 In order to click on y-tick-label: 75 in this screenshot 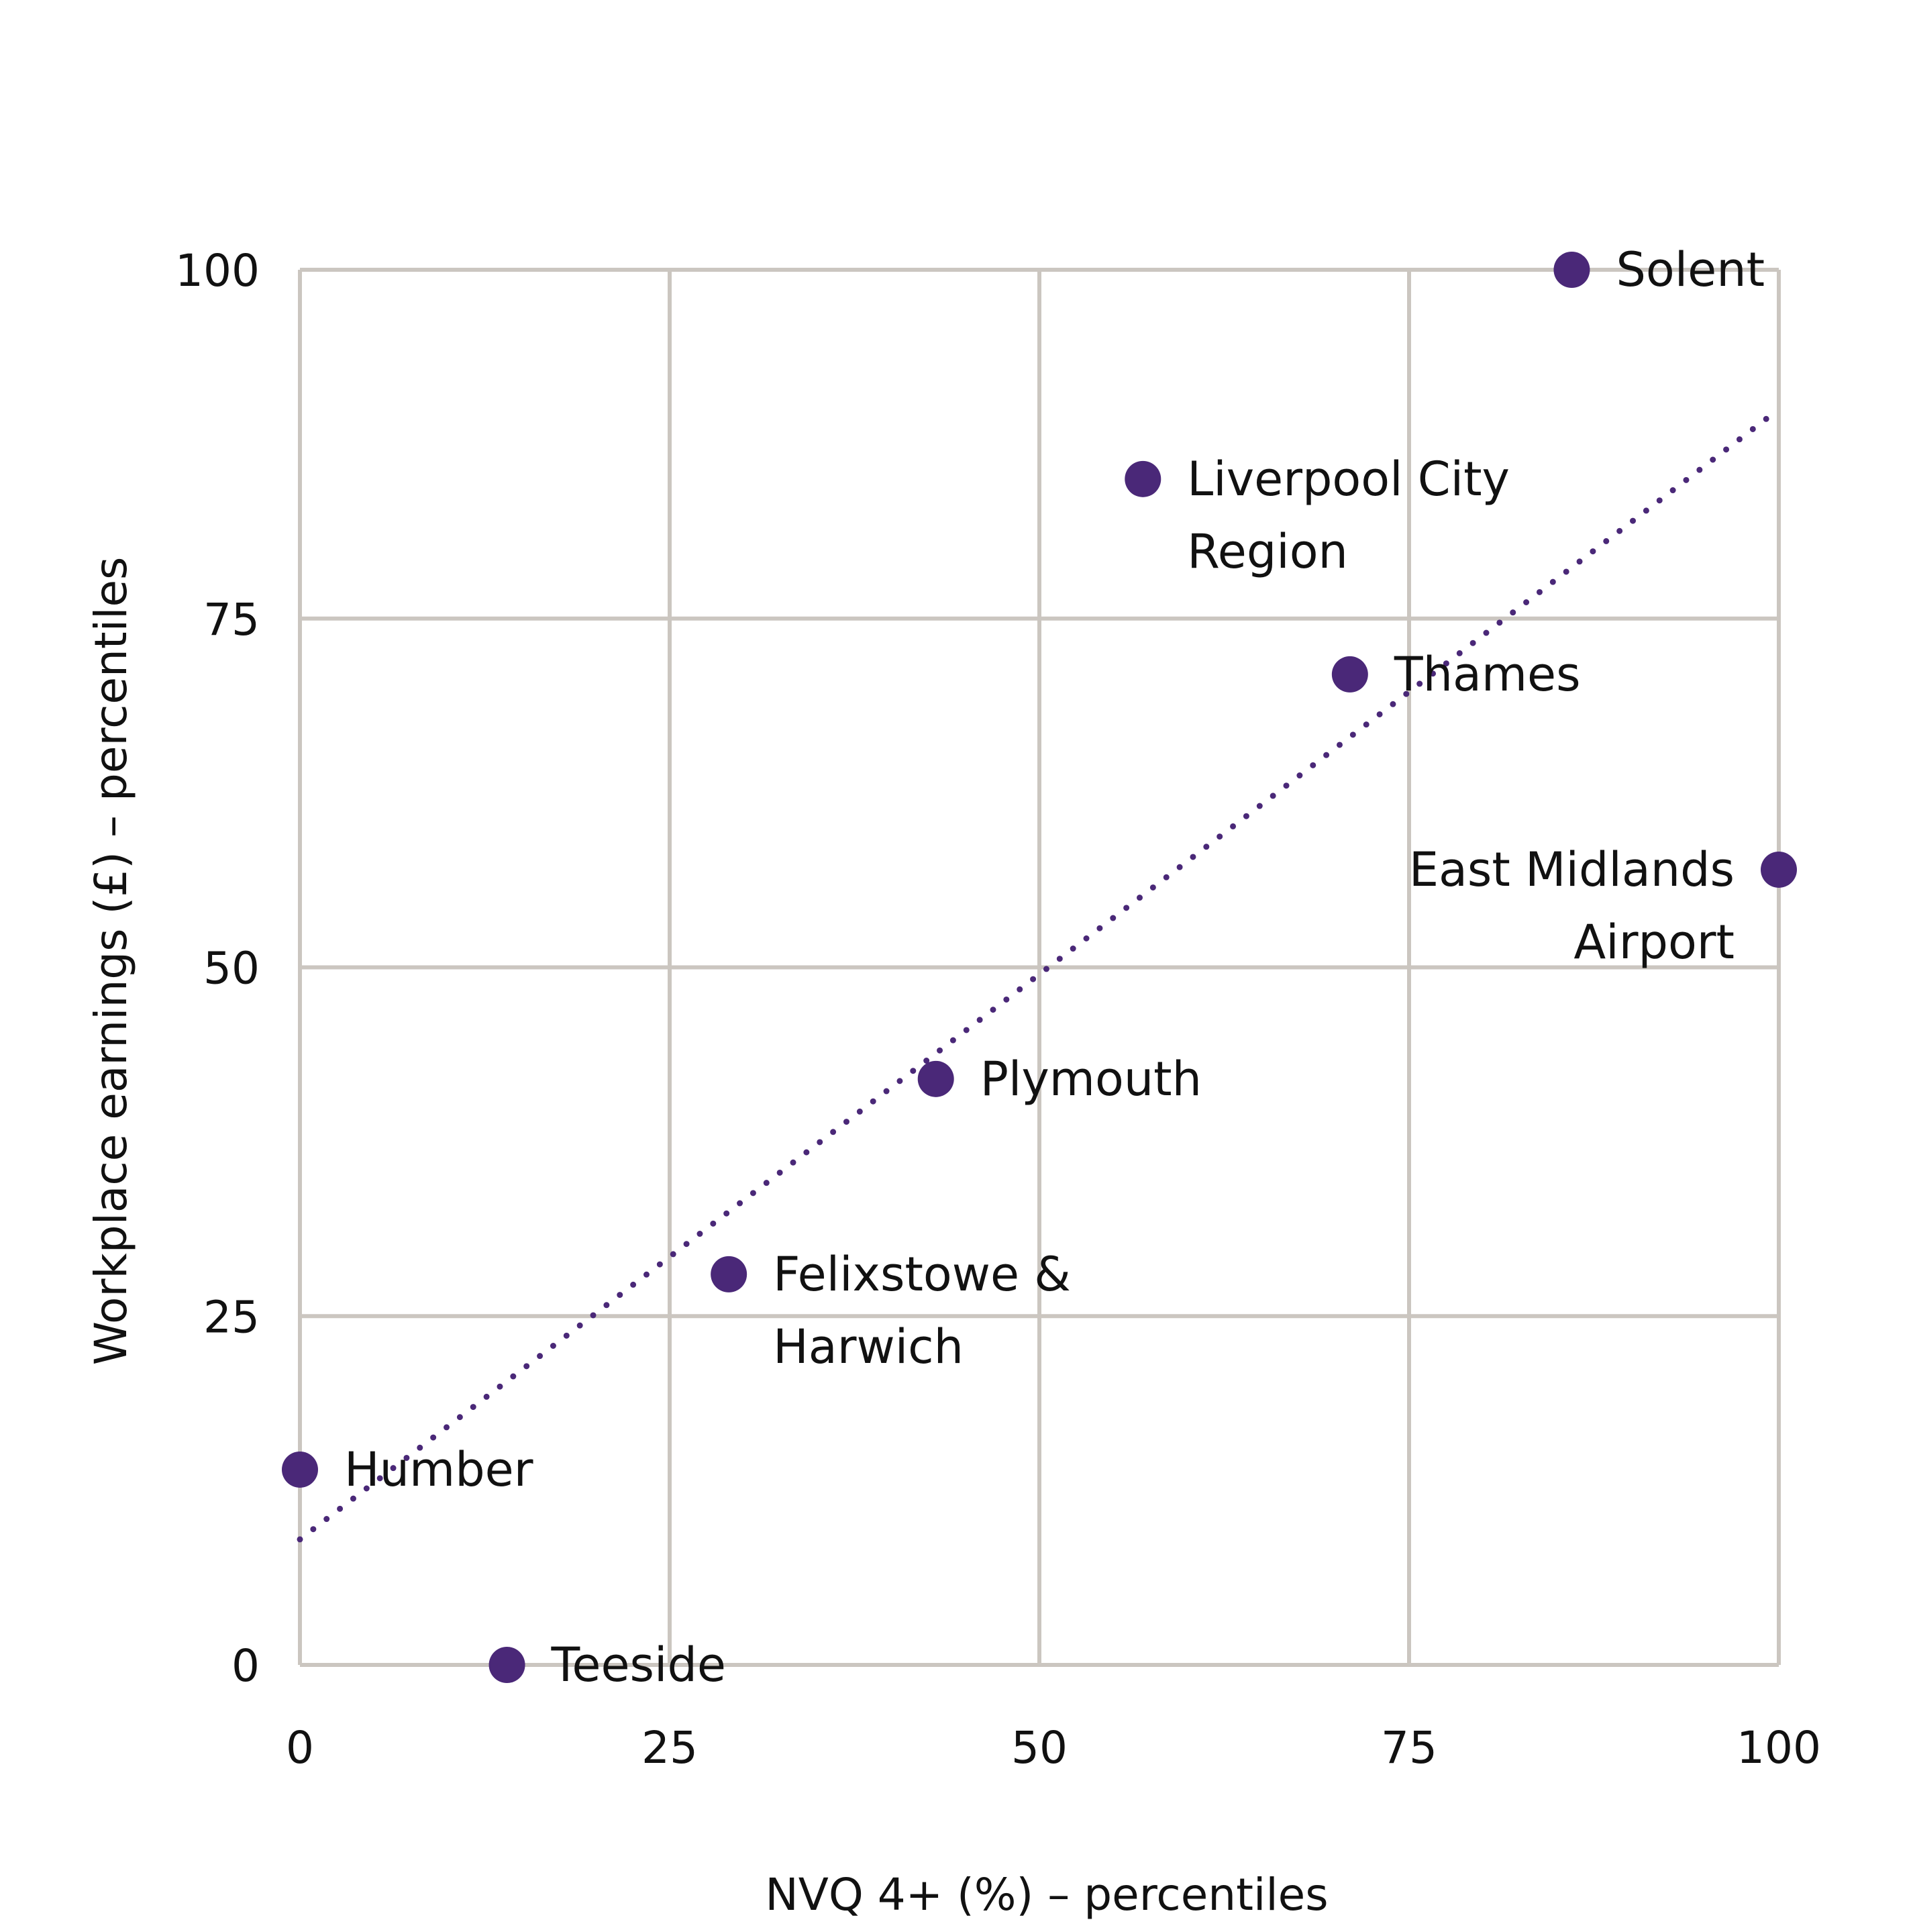, I will do `click(232, 620)`.